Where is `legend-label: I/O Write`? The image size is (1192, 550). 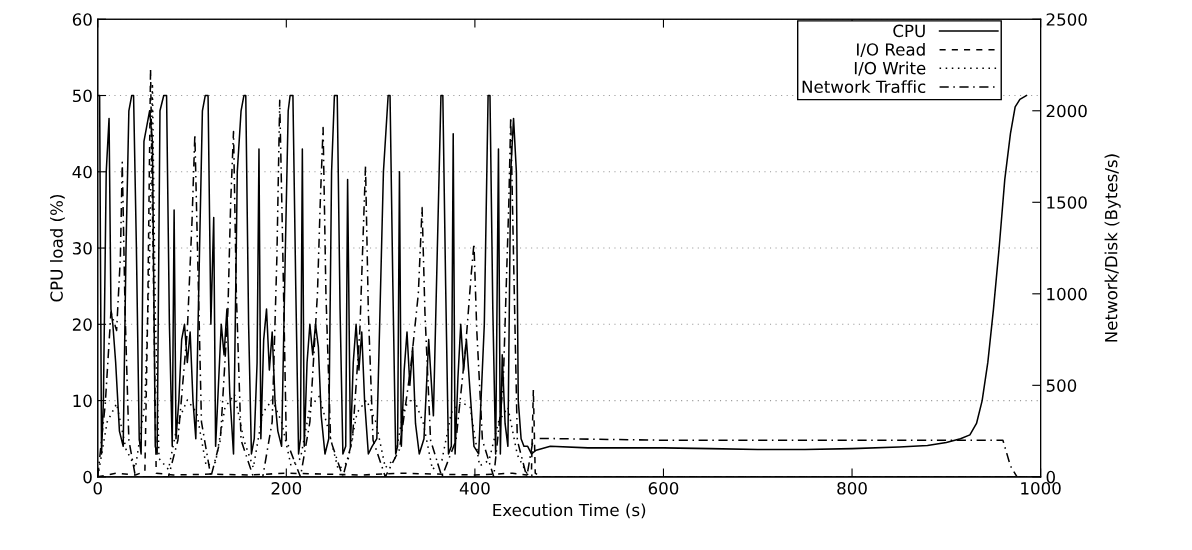 legend-label: I/O Write is located at coordinates (890, 68).